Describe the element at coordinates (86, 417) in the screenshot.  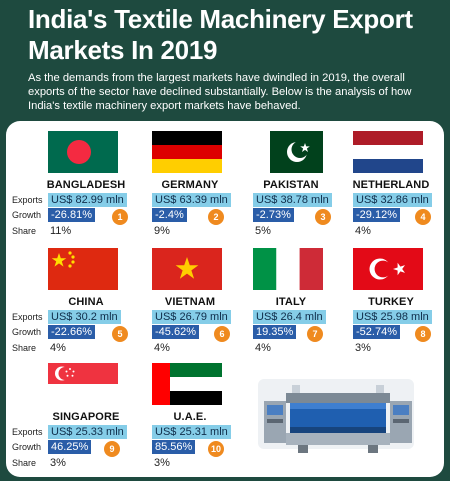
I see `country-name: SINGAPORE` at that location.